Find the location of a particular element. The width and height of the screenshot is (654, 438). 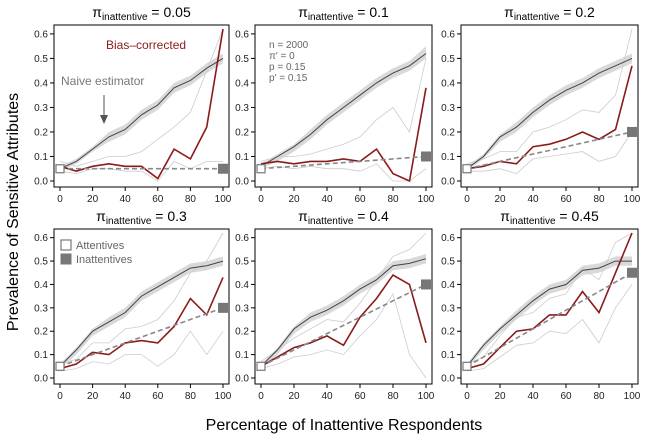

x-axis-label: Percentage of Inattentive Respondents is located at coordinates (344, 425).